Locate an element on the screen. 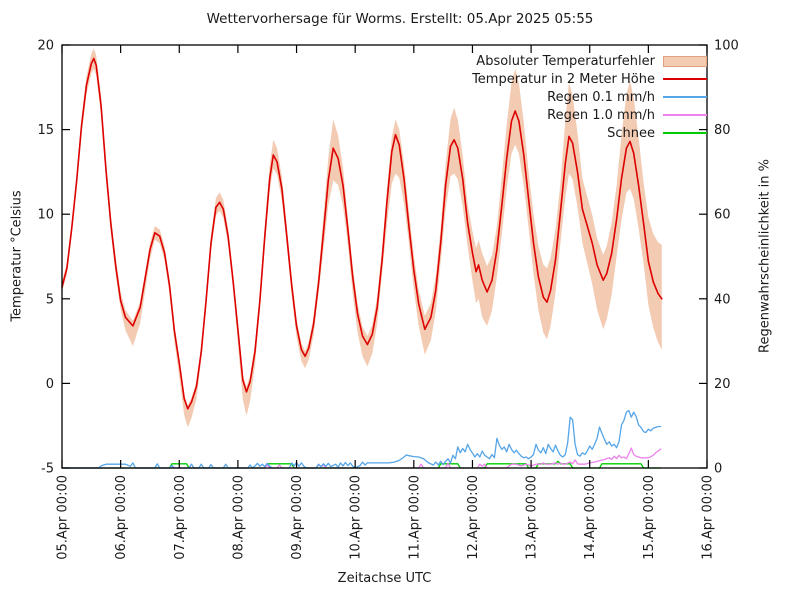 This screenshot has width=800, height=600. legend-entry-label: Temperatur in 2 Meter Höhe is located at coordinates (563, 79).